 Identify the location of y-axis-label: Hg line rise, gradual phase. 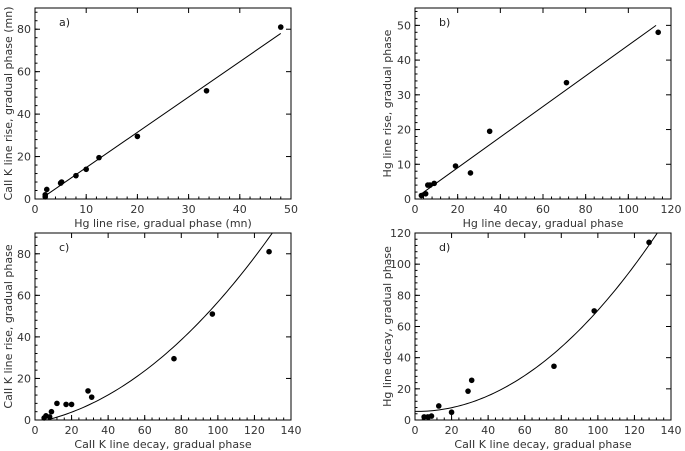
(387, 103).